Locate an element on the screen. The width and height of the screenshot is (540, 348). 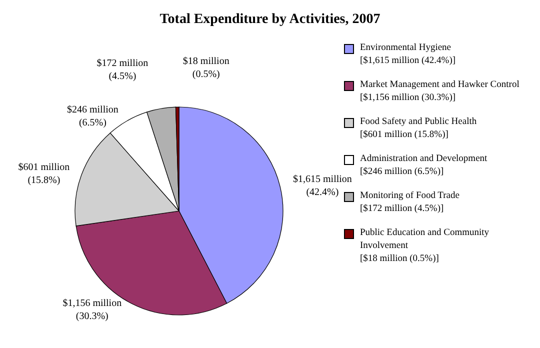
chart-title: Total Expenditure by Activities, 2007 is located at coordinates (270, 20).